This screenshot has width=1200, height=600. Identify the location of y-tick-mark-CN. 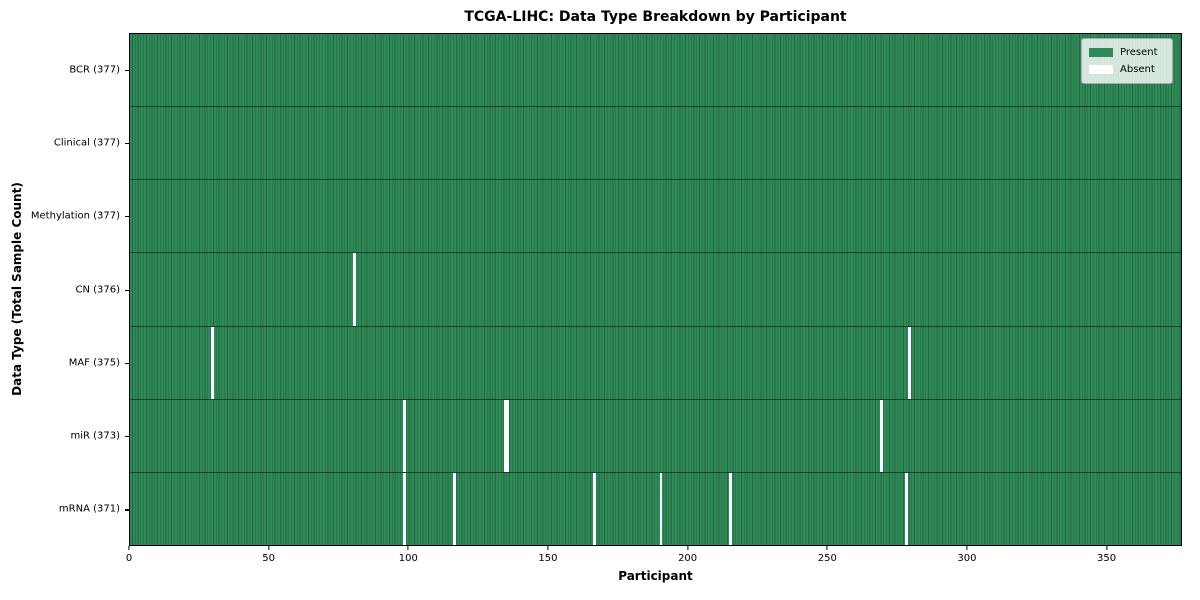
(127, 290).